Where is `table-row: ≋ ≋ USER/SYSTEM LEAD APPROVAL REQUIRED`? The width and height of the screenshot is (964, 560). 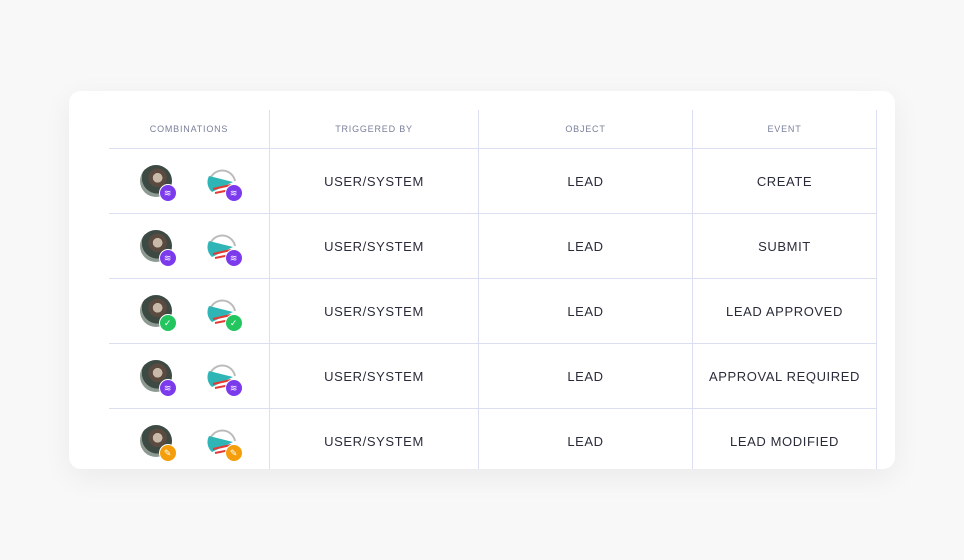 table-row: ≋ ≋ USER/SYSTEM LEAD APPROVAL REQUIRED is located at coordinates (493, 376).